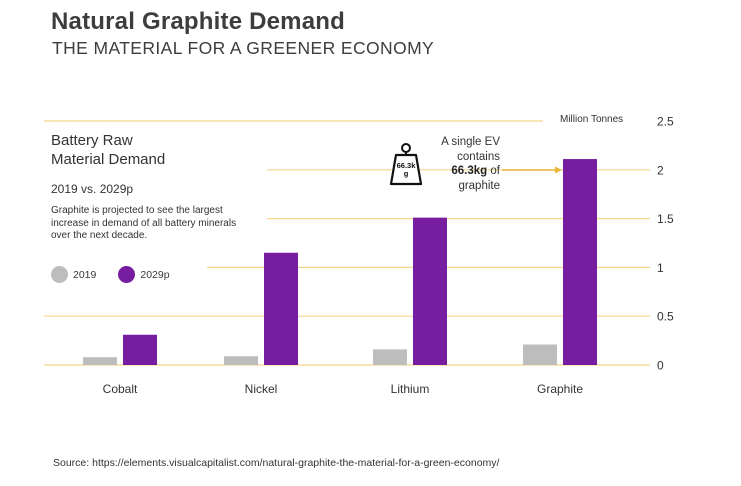  What do you see at coordinates (460, 164) in the screenshot?
I see `ev-annotation: A single EV contains 66.3kg of graphite` at bounding box center [460, 164].